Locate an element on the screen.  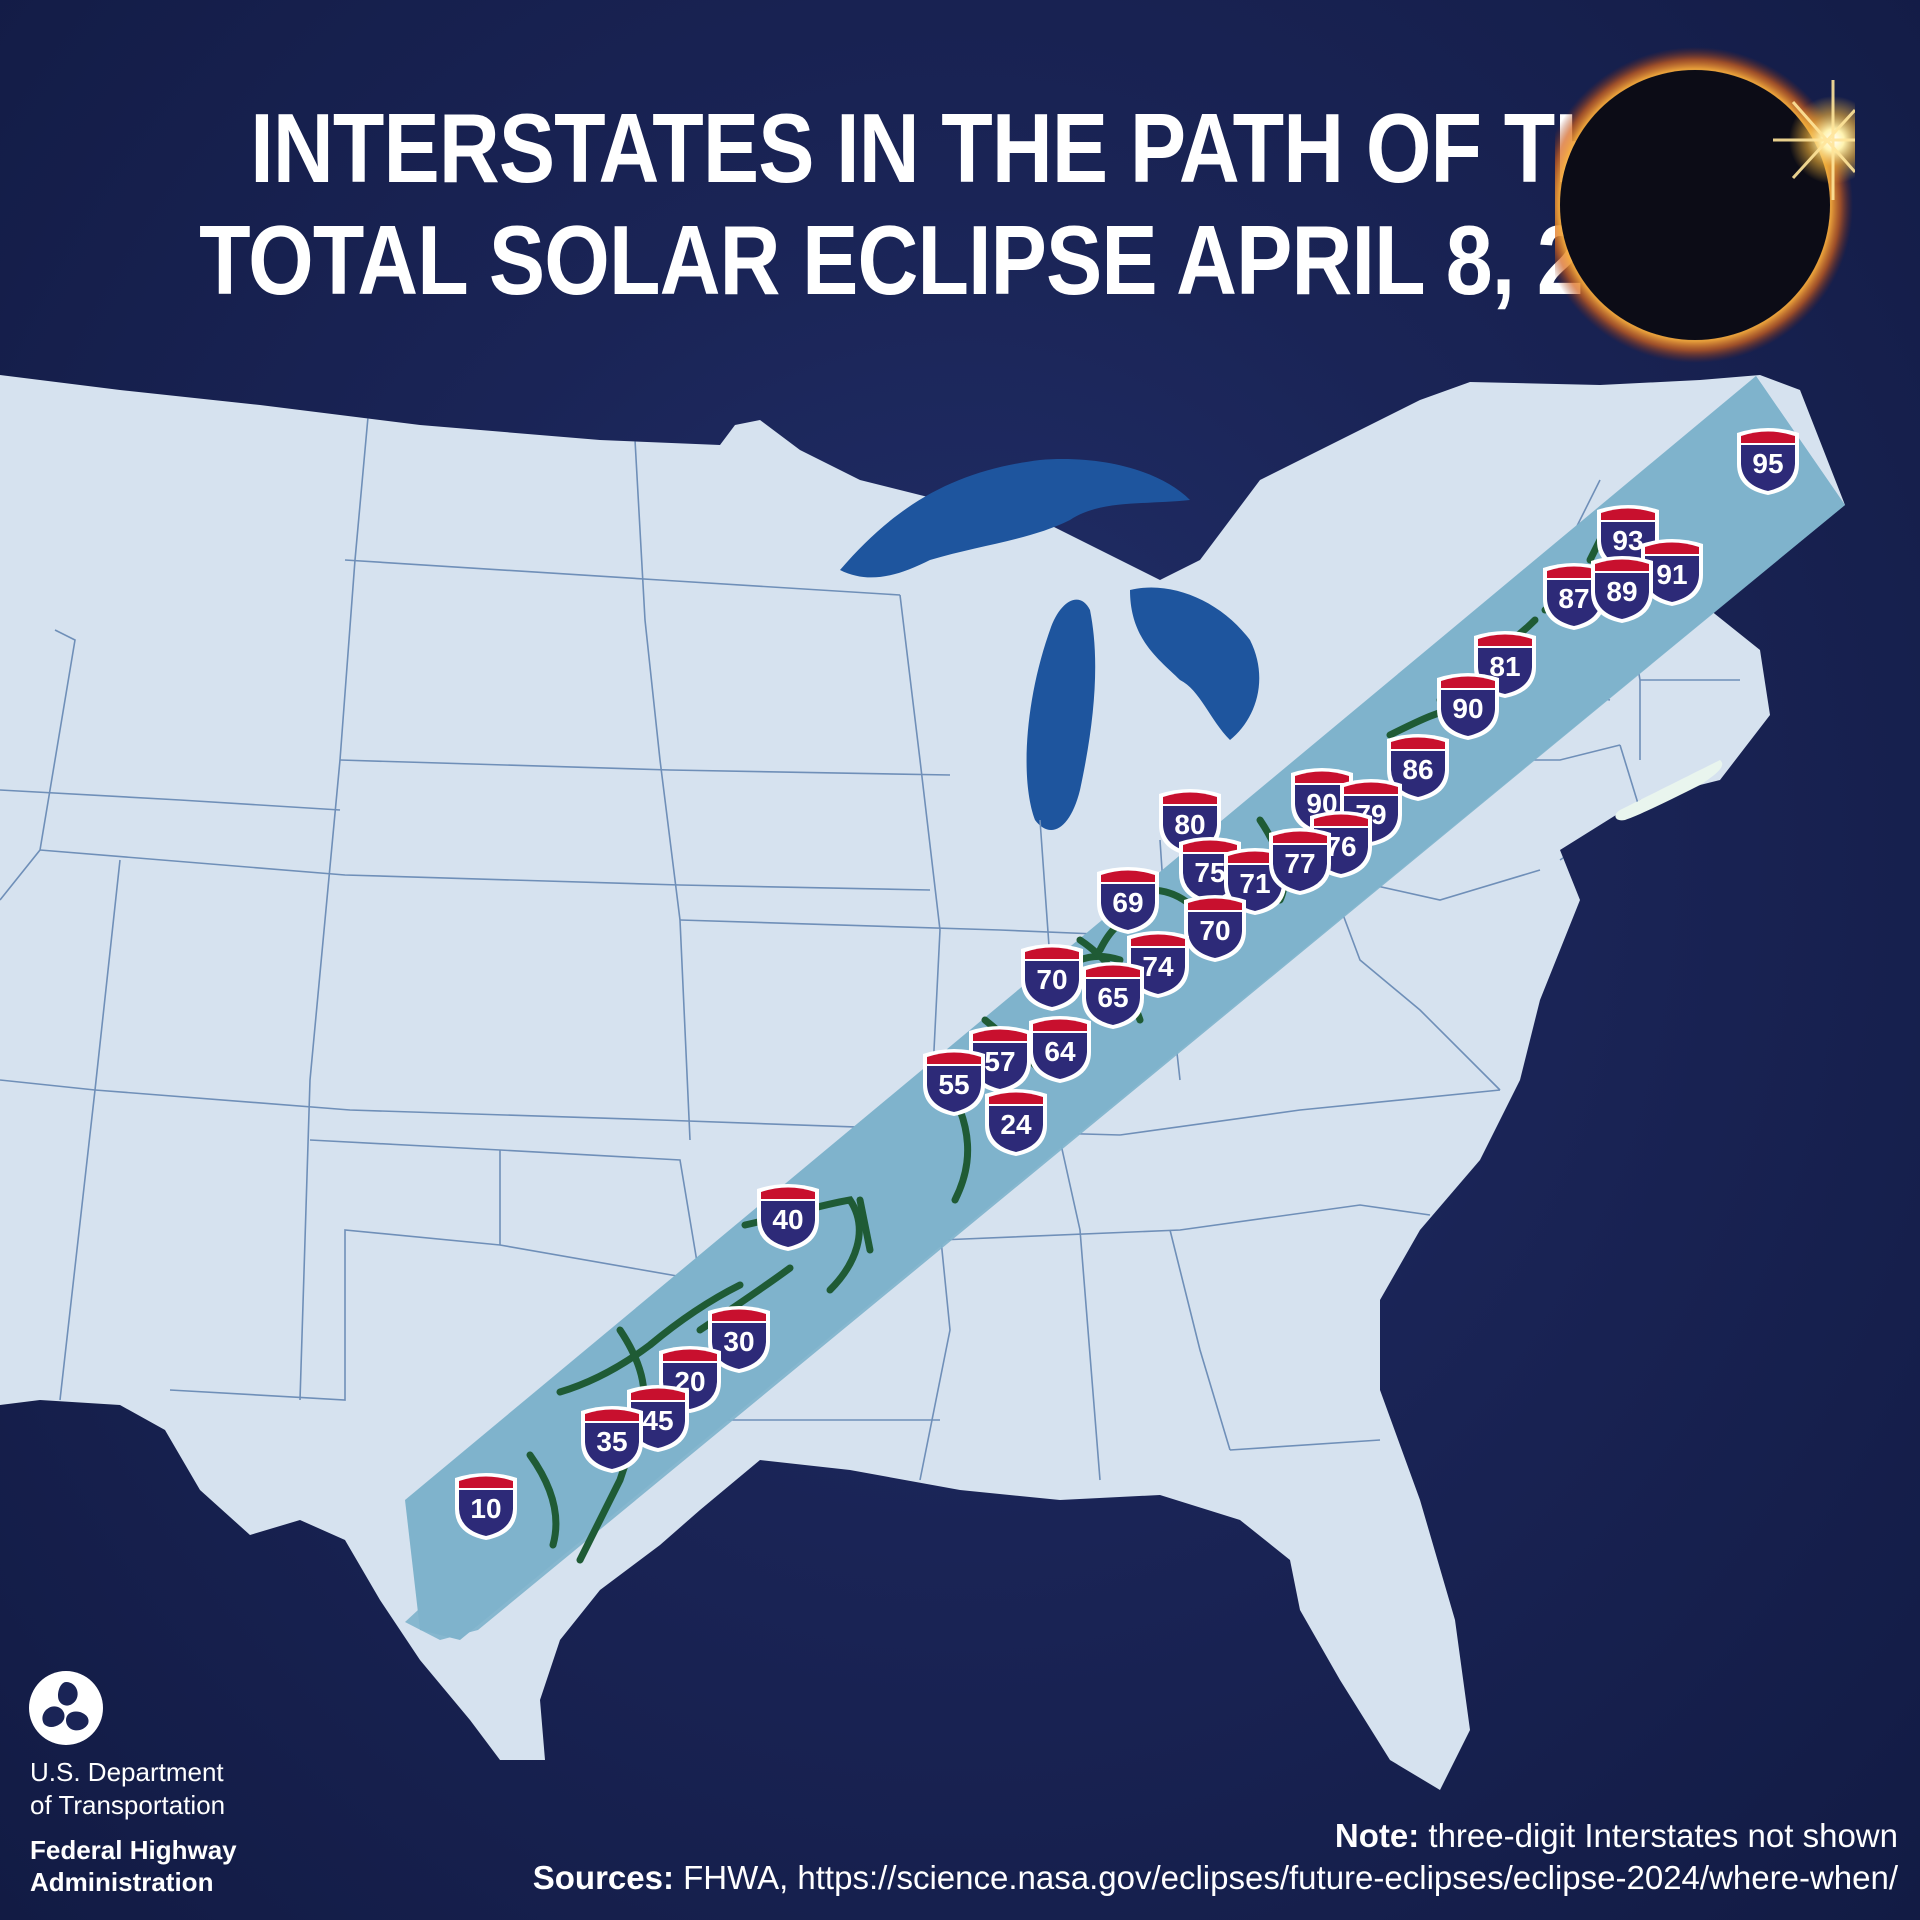
interstate-number: 87 is located at coordinates (1573, 598).